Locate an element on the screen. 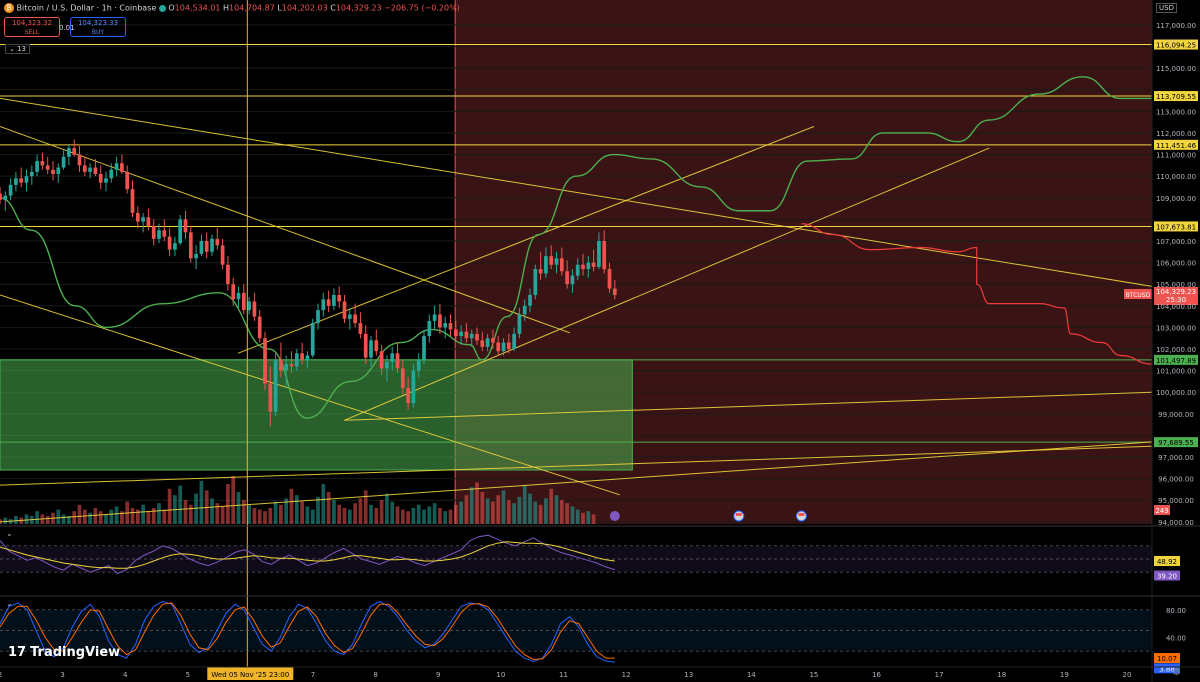  price-axis-label: 115,000.00 is located at coordinates (1176, 69).